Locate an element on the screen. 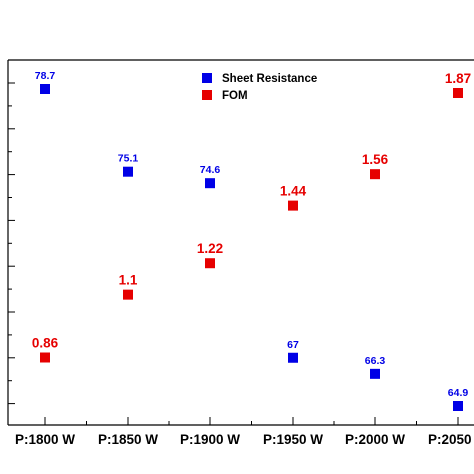 This screenshot has height=474, width=474. legend-marker-fom is located at coordinates (207, 95).